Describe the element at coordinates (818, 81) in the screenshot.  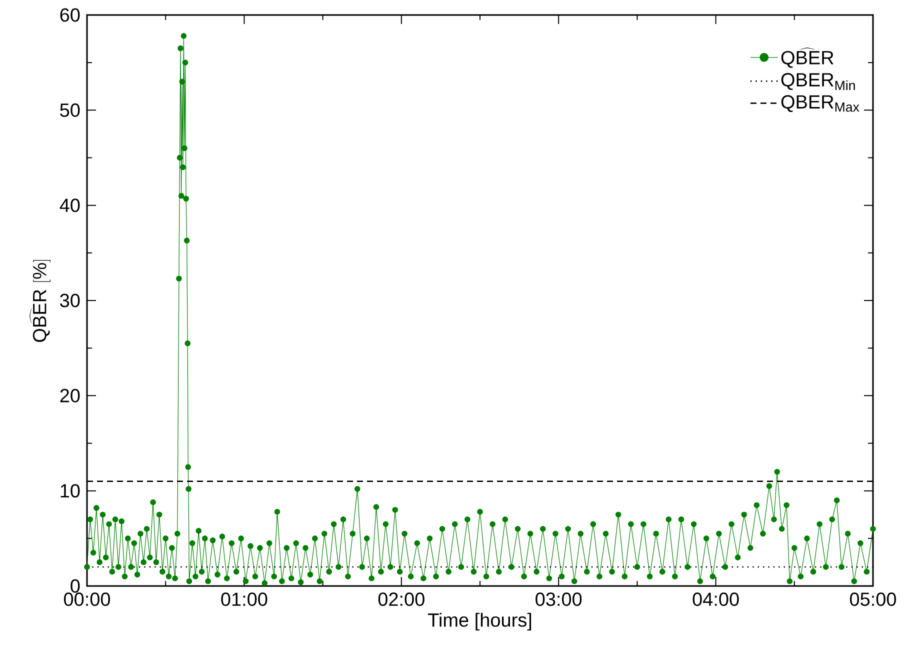
I see `legend-label: QBER$_{Min}$` at that location.